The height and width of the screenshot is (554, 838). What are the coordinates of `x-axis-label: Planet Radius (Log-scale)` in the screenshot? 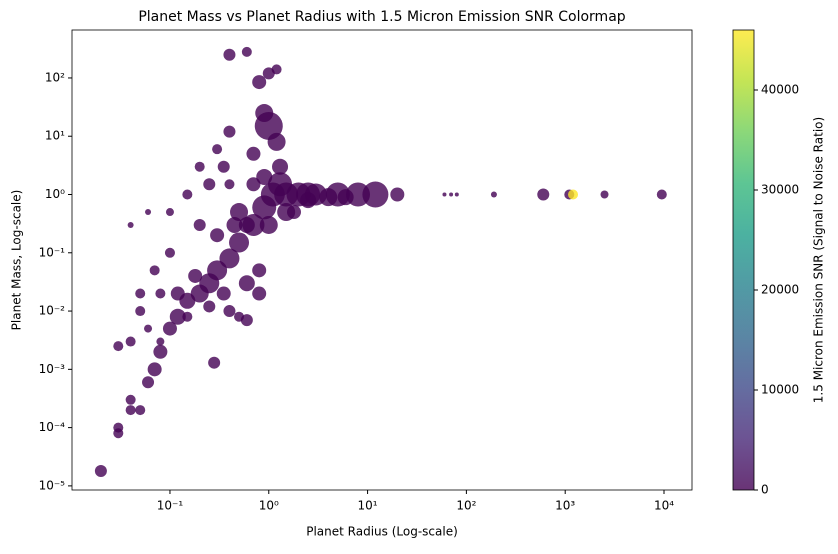 It's located at (382, 532).